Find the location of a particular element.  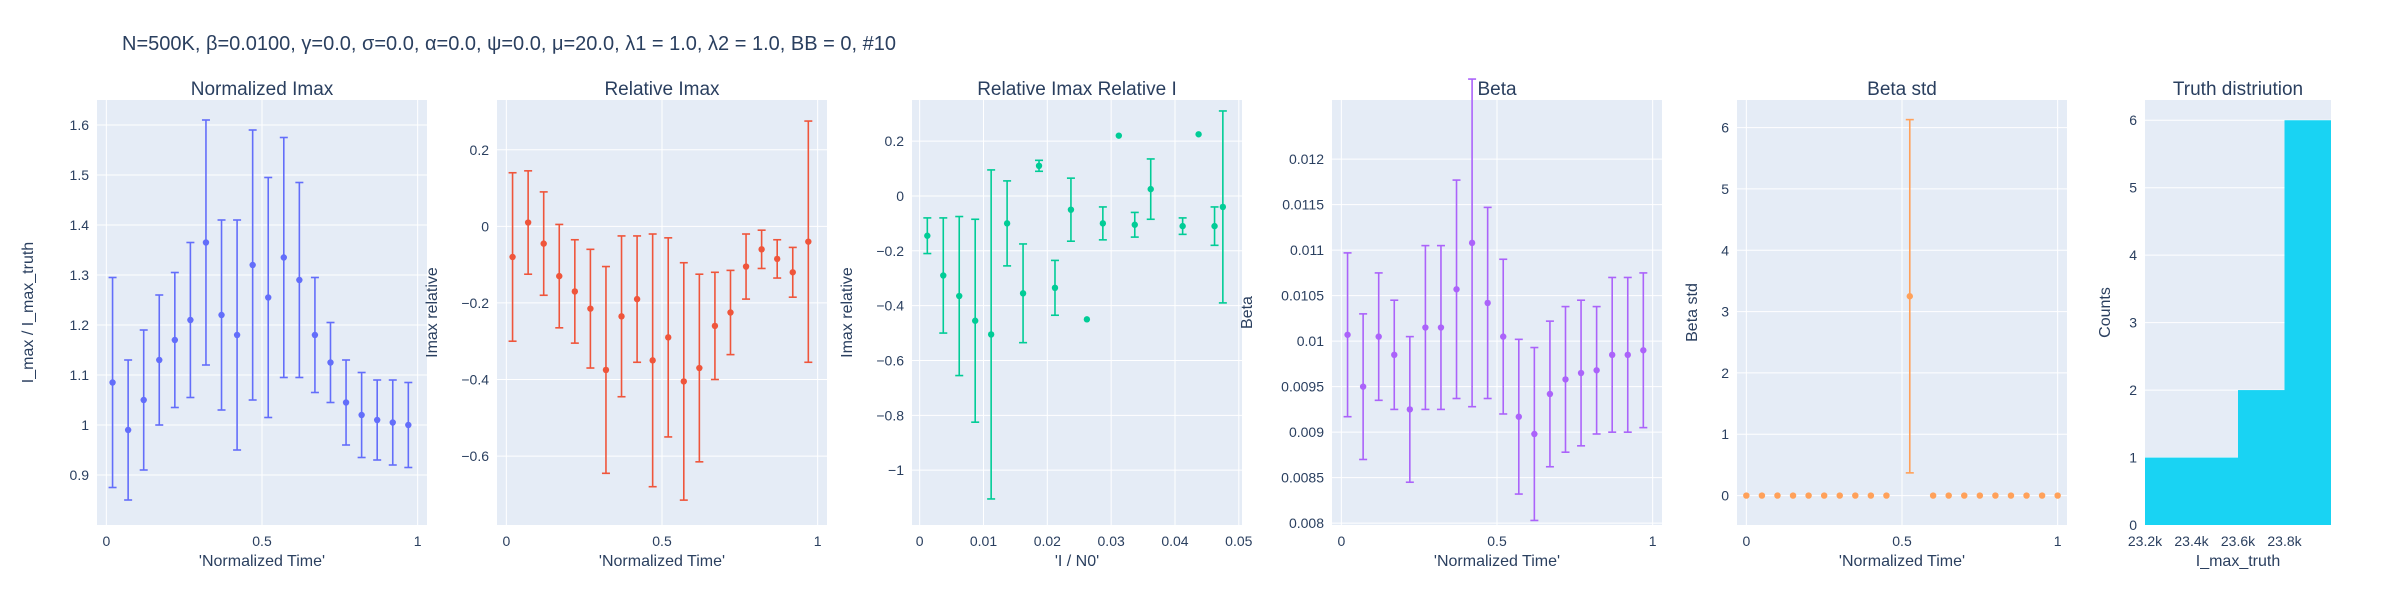

y-tick-label: 1.6 is located at coordinates (80, 125).